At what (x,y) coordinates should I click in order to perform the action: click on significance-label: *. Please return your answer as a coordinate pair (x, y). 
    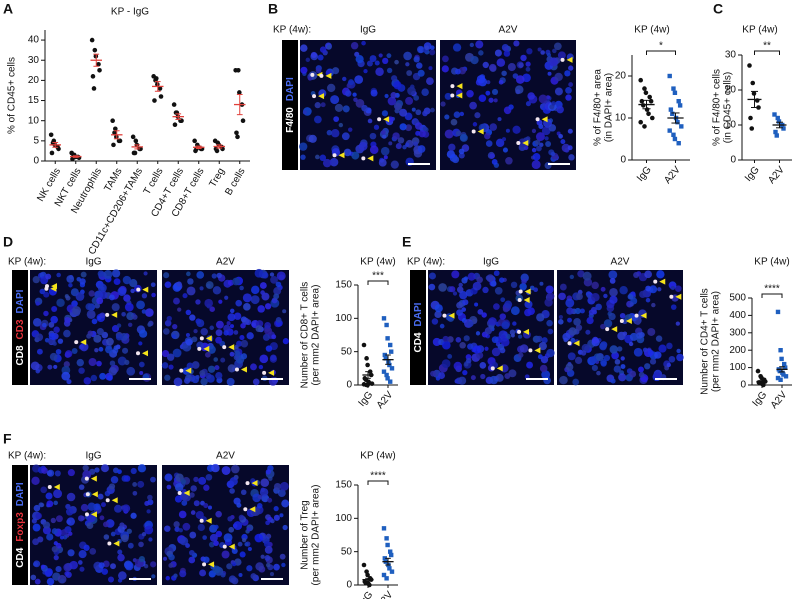
    Looking at the image, I should click on (661, 46).